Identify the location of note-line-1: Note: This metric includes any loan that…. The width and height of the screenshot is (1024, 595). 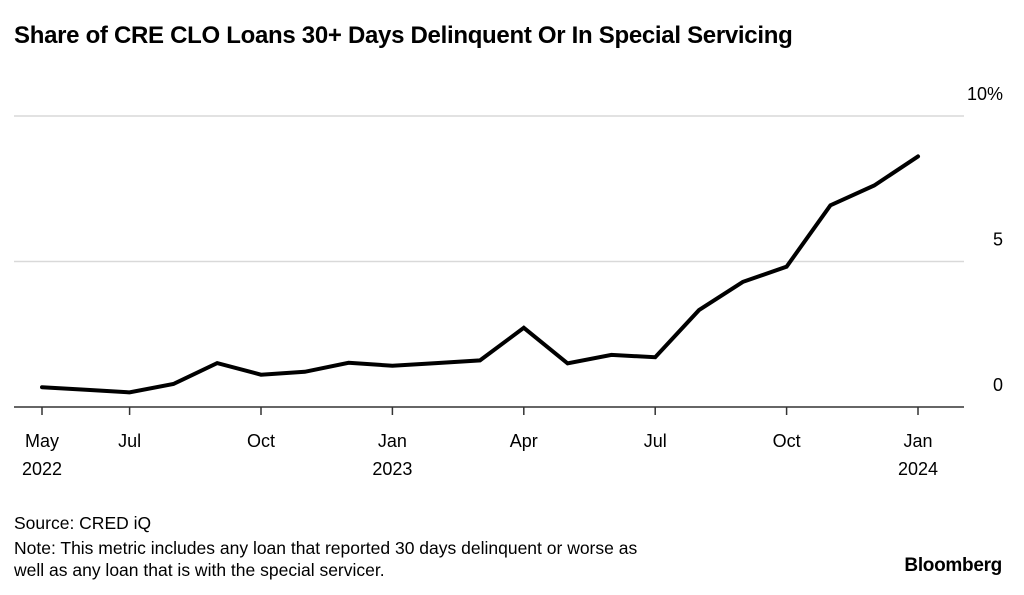
(326, 548).